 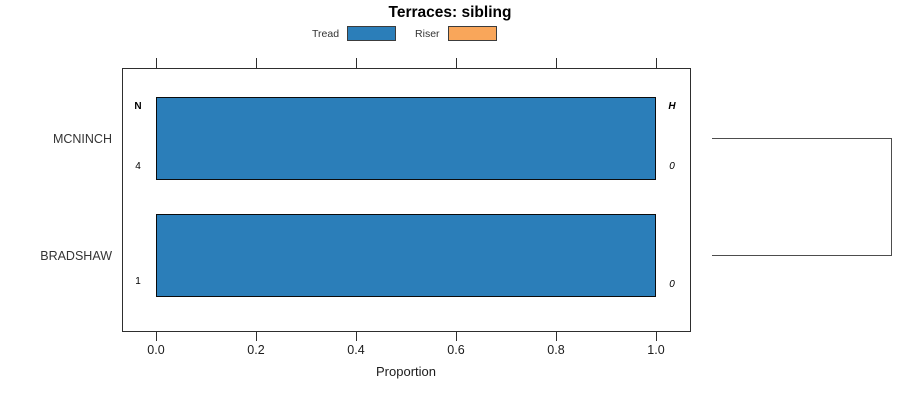 I want to click on legend-item-tread: Tread, so click(x=354, y=33).